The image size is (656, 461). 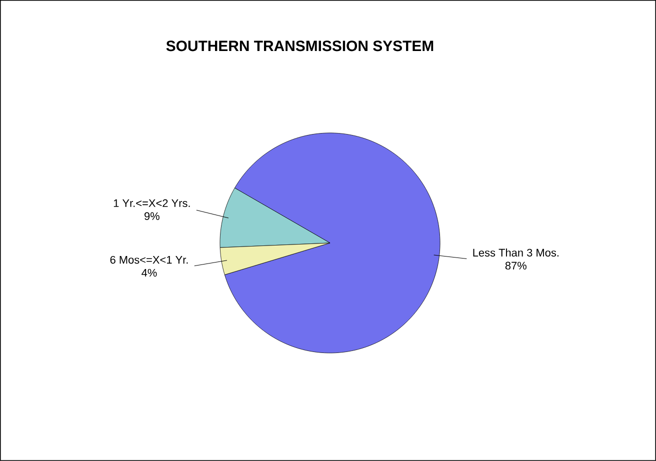 I want to click on data-label: 9%, so click(x=152, y=216).